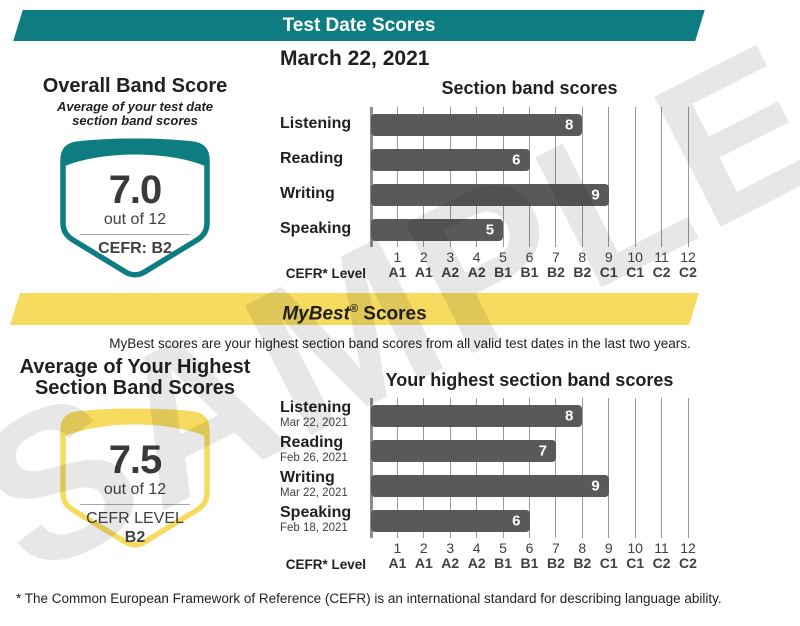  I want to click on mybest-scores-banner: MyBest® Scores, so click(354, 309).